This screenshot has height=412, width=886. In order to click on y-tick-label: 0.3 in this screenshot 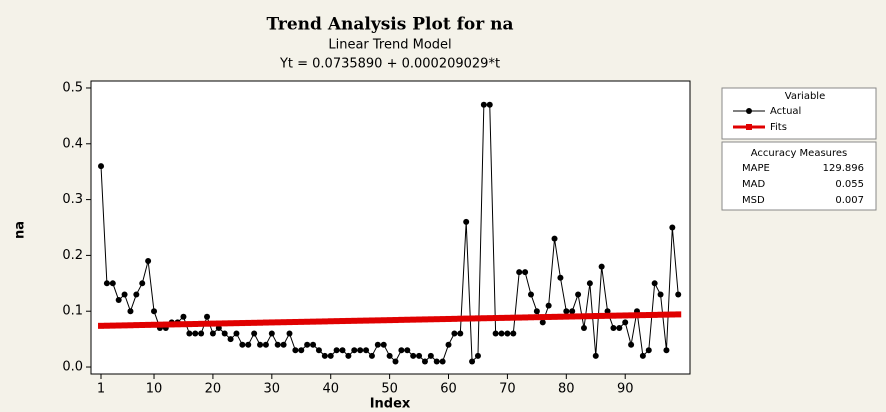, I will do `click(72, 199)`.